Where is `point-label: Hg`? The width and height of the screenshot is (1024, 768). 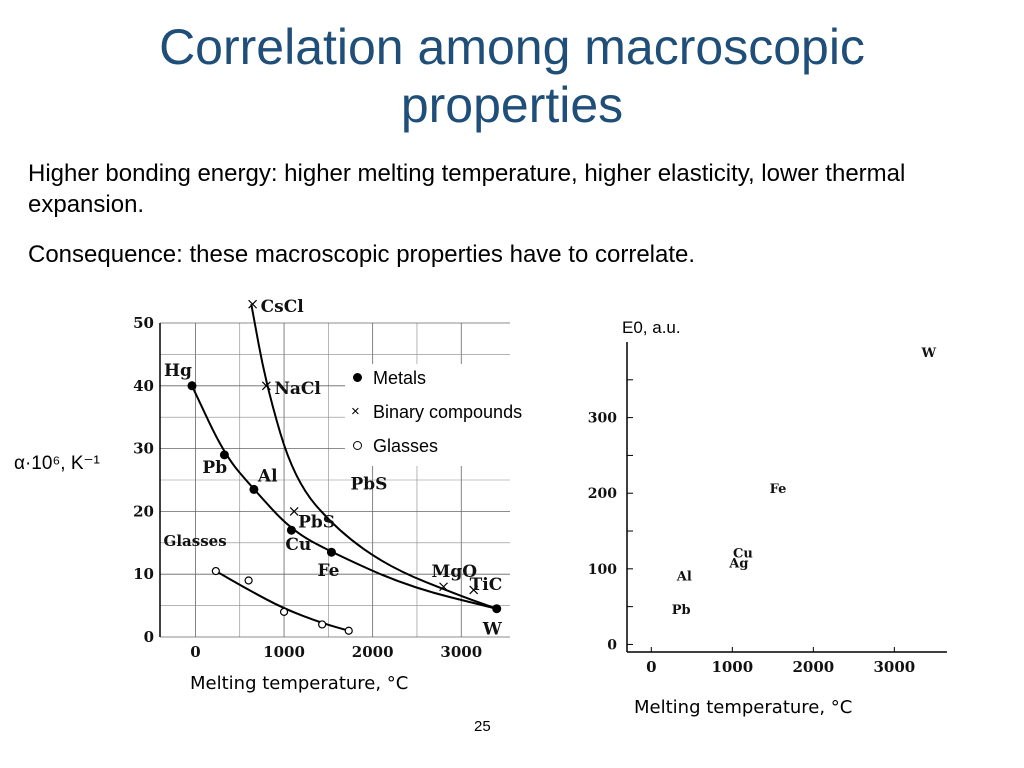 point-label: Hg is located at coordinates (178, 371).